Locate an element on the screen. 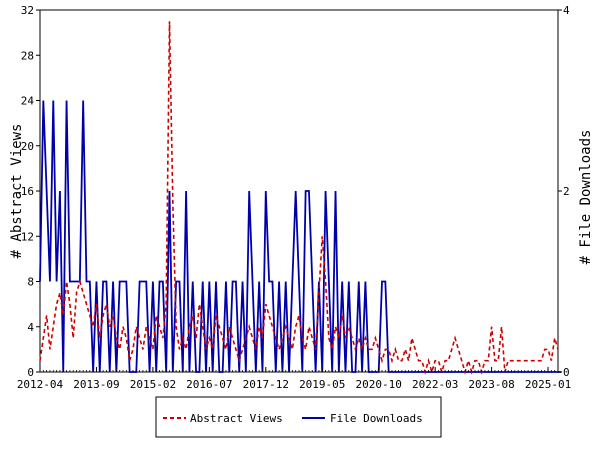 This screenshot has height=450, width=600. left-axis: 0 4 8 12 16 20 24 28 32 is located at coordinates (30, 191).